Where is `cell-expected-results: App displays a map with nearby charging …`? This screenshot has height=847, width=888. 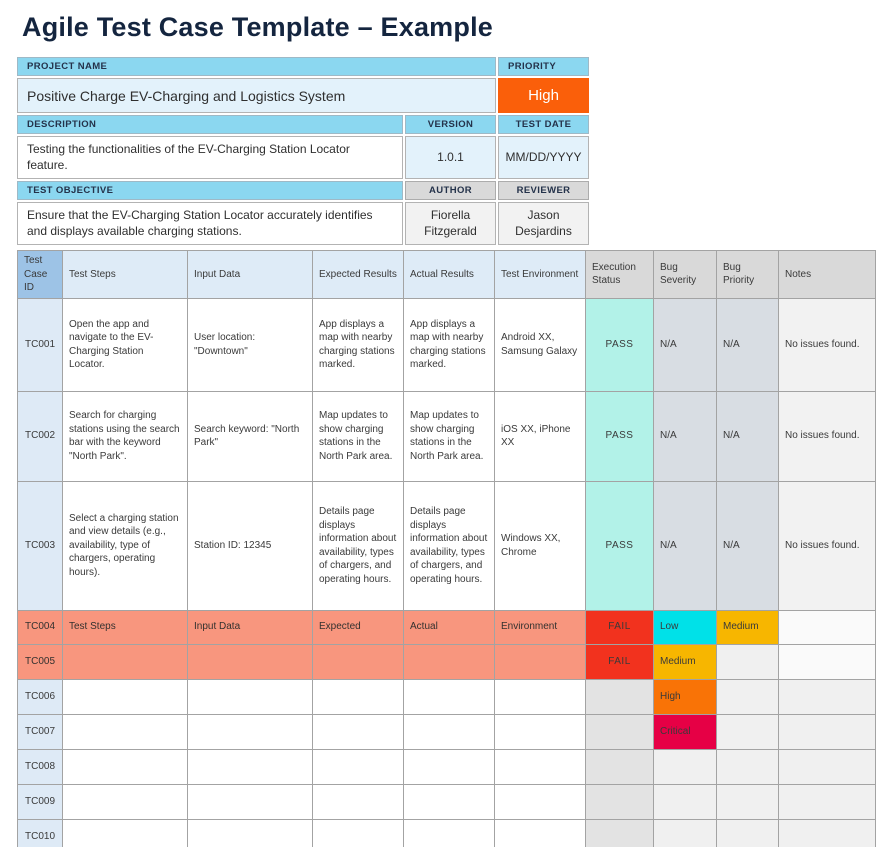 cell-expected-results: App displays a map with nearby charging … is located at coordinates (358, 344).